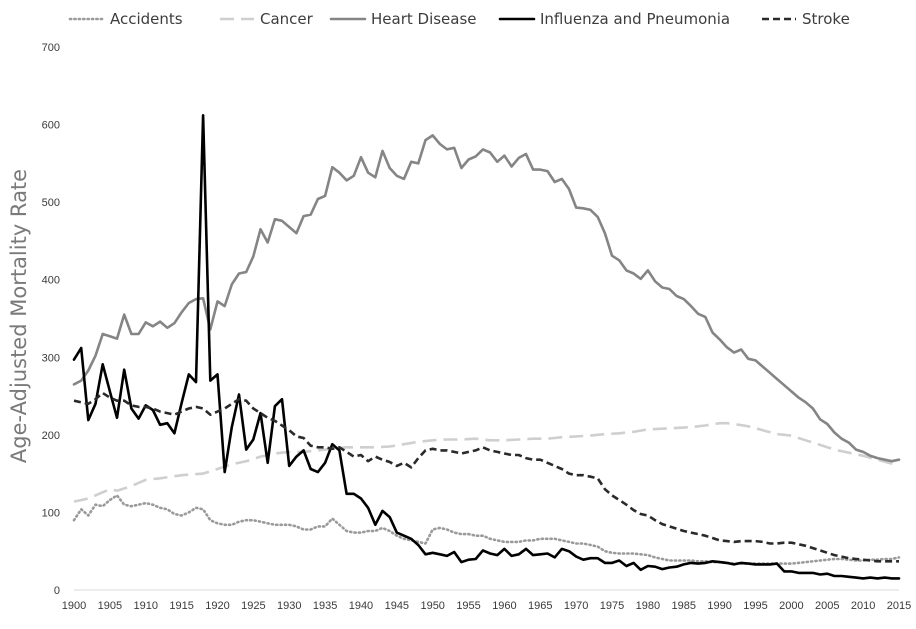  Describe the element at coordinates (51, 126) in the screenshot. I see `y-tick-label: 600` at that location.